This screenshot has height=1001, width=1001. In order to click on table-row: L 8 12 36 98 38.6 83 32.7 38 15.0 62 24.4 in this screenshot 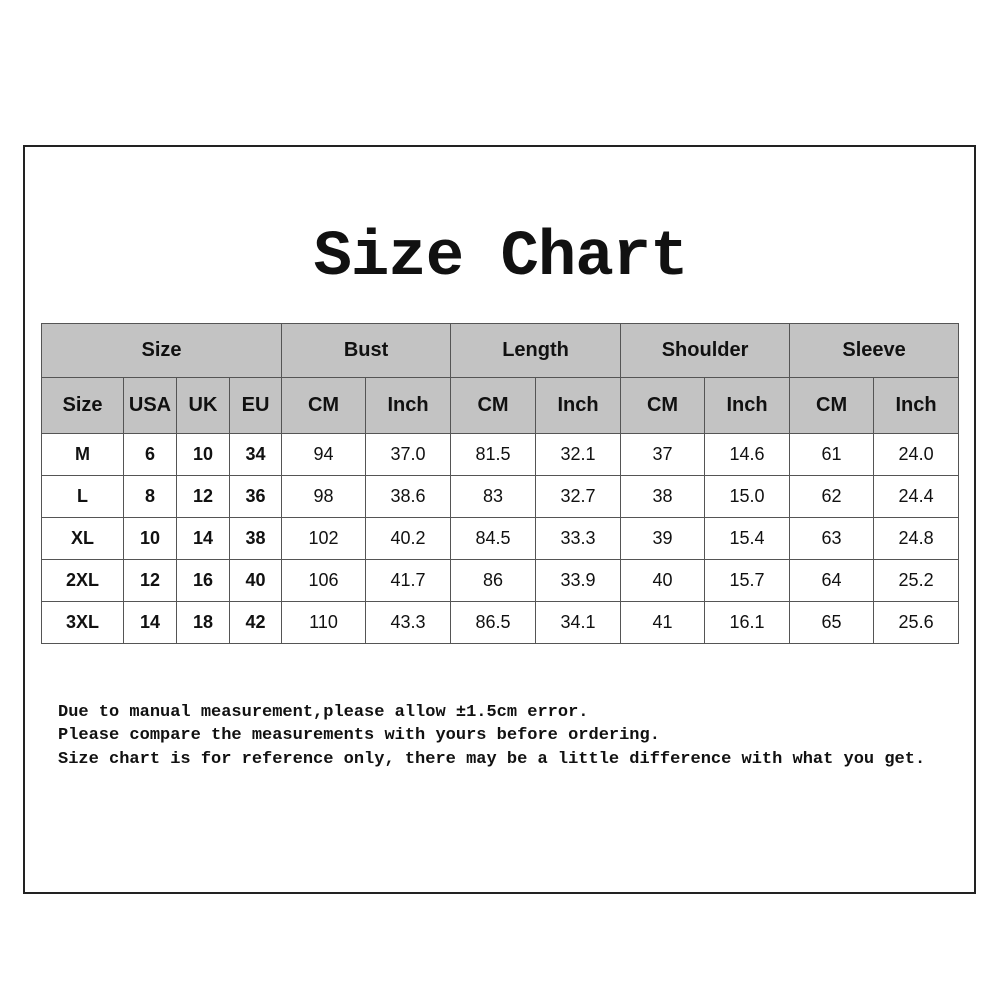, I will do `click(500, 496)`.